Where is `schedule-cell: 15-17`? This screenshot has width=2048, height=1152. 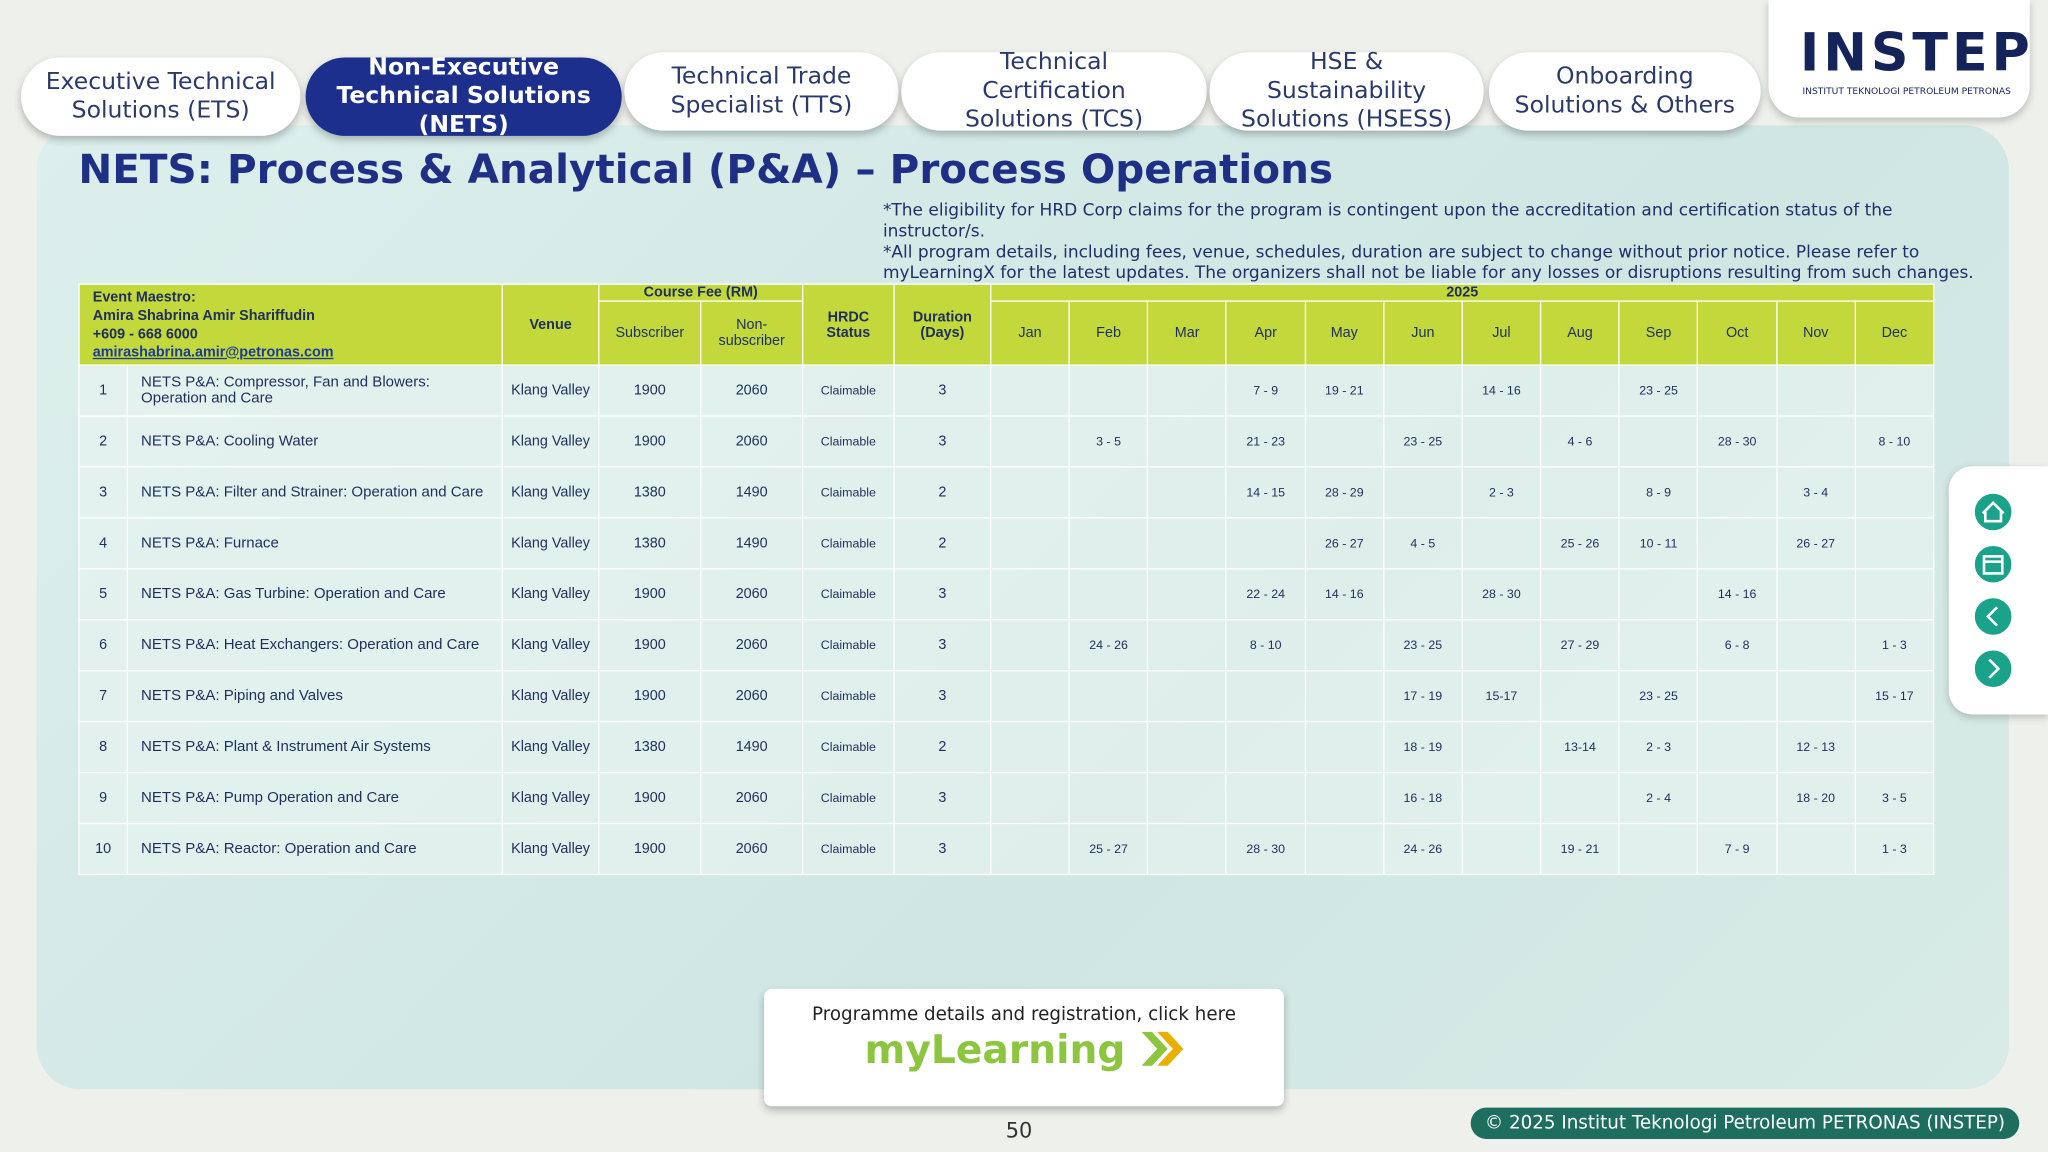 schedule-cell: 15-17 is located at coordinates (1501, 696).